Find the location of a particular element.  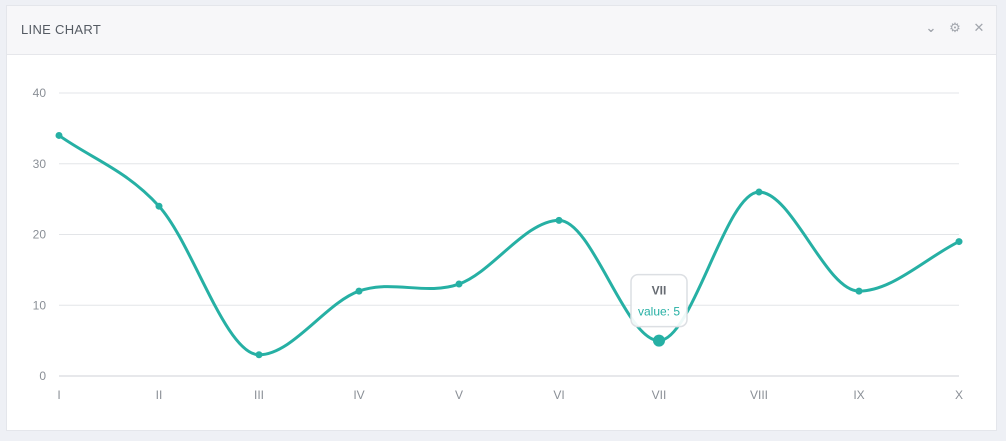

y-tick-label: 20 is located at coordinates (40, 235).